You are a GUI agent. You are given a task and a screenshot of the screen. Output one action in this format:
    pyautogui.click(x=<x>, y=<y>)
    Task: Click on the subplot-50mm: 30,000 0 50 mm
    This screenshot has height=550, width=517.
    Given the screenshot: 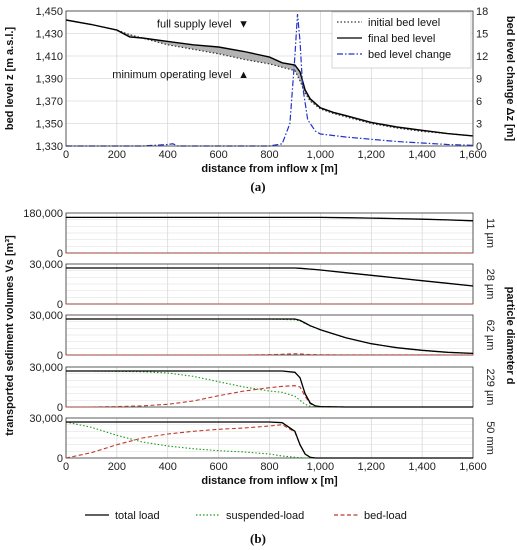 What is the action you would take?
    pyautogui.click(x=262, y=439)
    